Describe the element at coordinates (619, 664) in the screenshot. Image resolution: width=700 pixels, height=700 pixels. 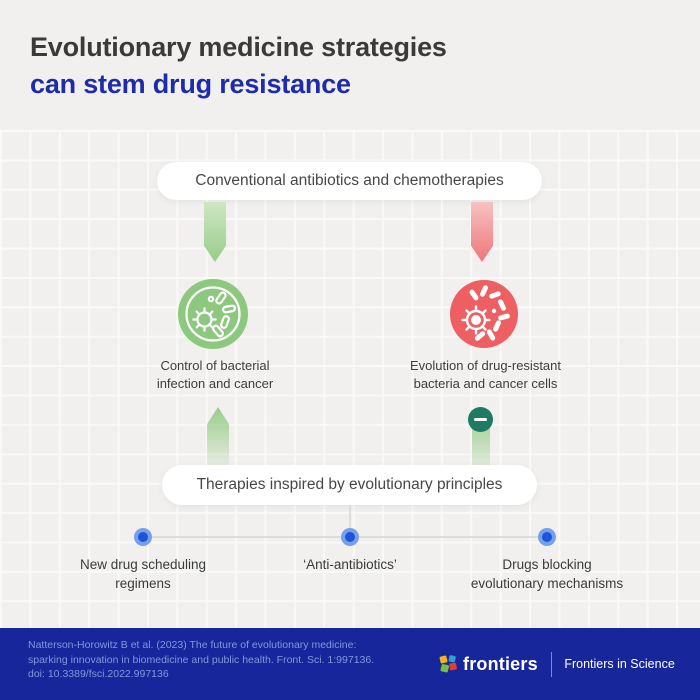
I see `journal-name: Frontiers in Science` at that location.